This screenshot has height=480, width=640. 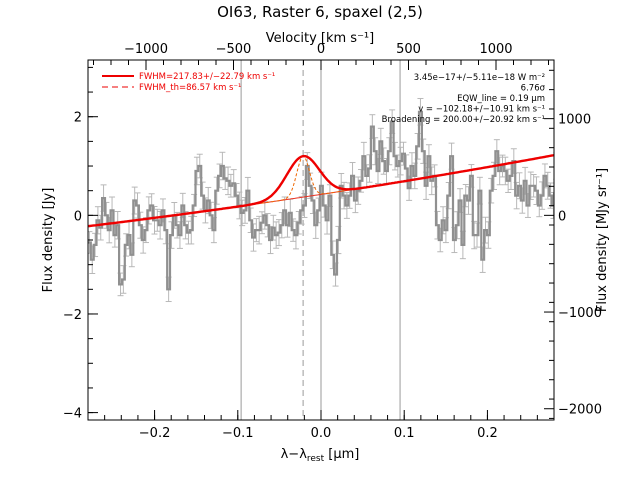 What do you see at coordinates (155, 433) in the screenshot?
I see `x-tick-label: −0.2` at bounding box center [155, 433].